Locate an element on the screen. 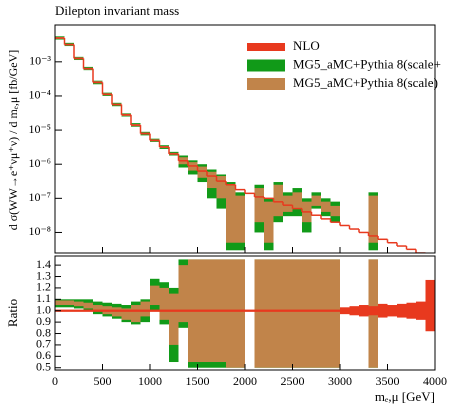 This screenshot has height=407, width=450. y-tick-label: 10⁻⁶ is located at coordinates (39, 163).